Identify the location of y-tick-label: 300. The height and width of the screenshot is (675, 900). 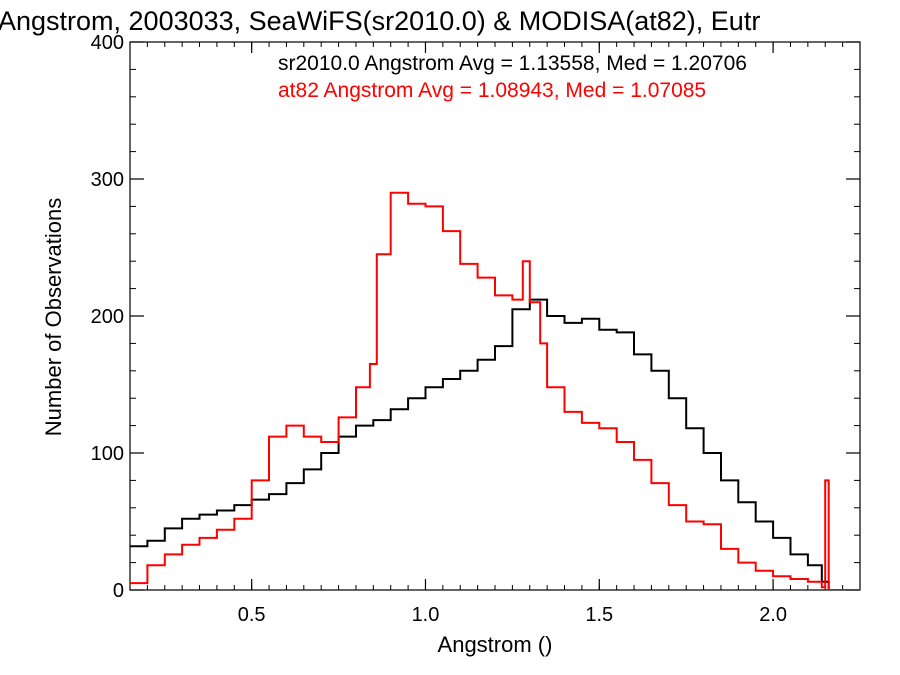
(107, 180).